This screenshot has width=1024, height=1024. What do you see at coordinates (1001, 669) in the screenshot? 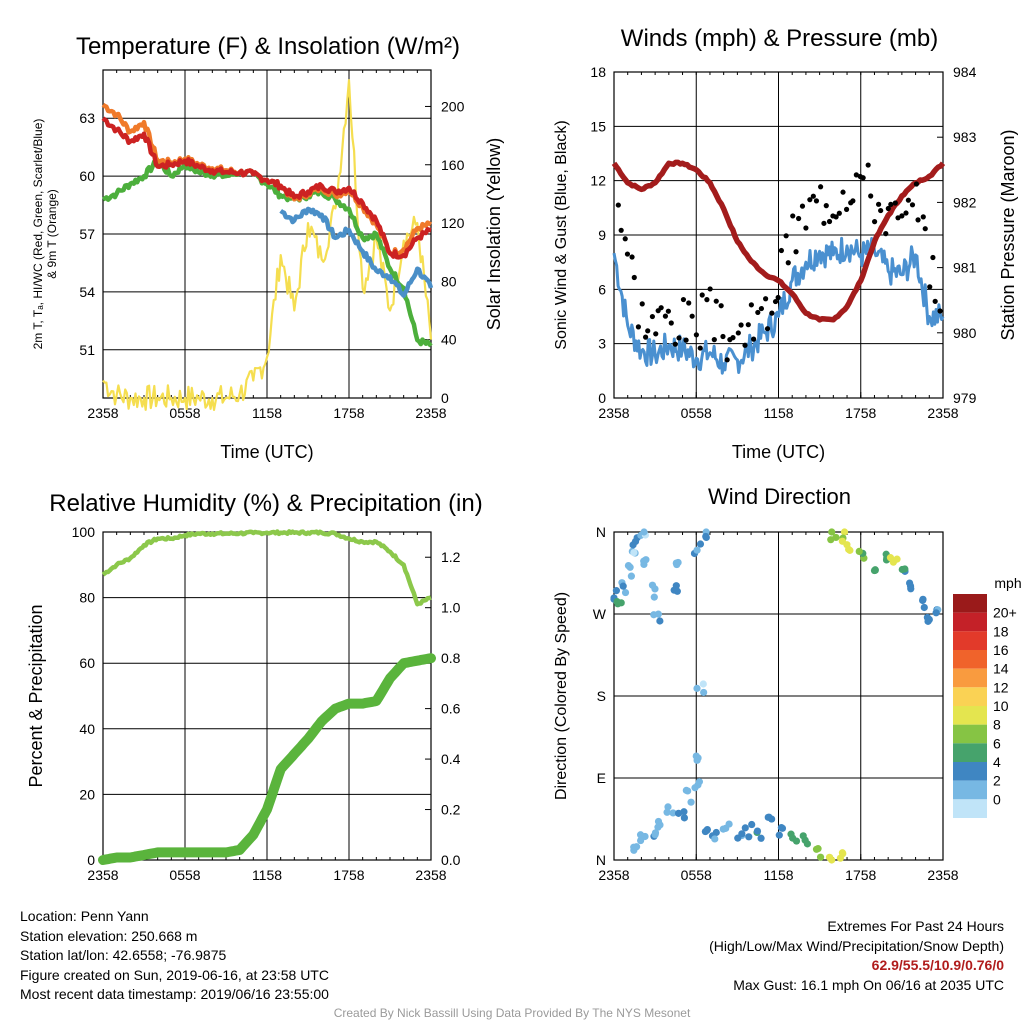
I see `colorbar-label: 14` at bounding box center [1001, 669].